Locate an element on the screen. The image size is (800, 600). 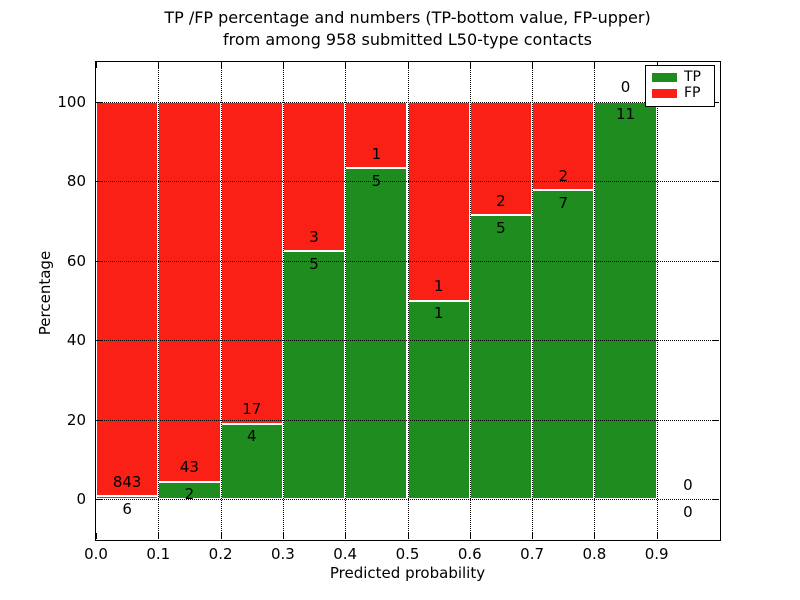
y-tick-label: 20 is located at coordinates (76, 419).